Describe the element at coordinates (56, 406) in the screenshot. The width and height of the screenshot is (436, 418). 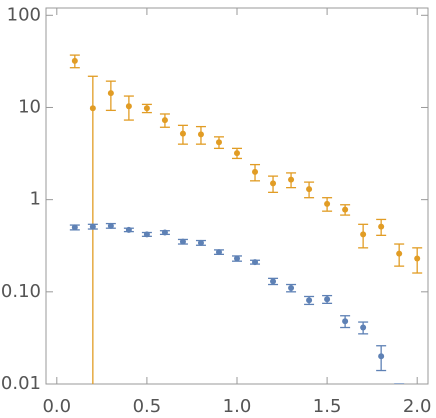
I see `x-tick-label: 0.0` at that location.